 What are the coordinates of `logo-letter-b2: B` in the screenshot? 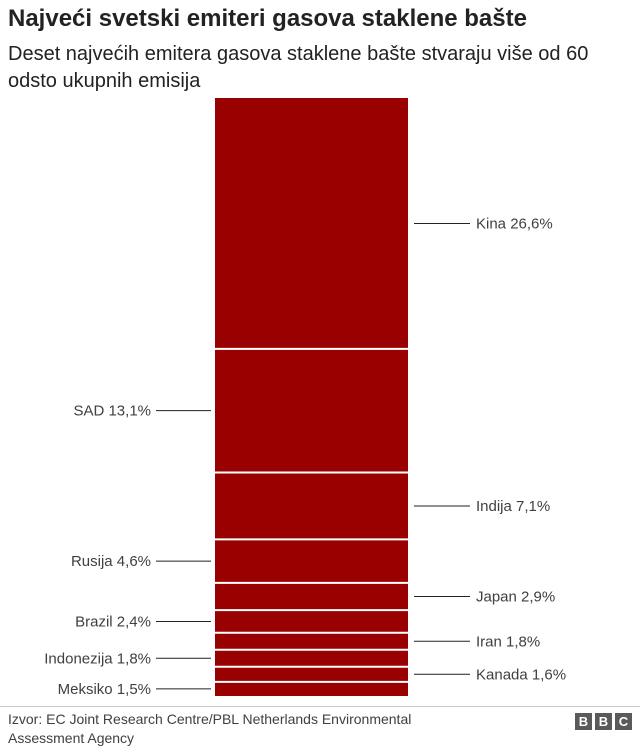 It's located at (603, 721).